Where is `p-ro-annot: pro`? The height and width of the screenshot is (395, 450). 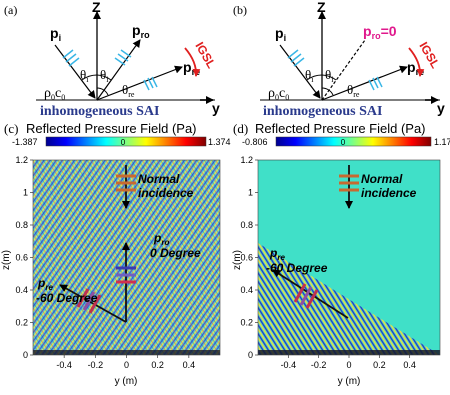 p-ro-annot: pro is located at coordinates (161, 239).